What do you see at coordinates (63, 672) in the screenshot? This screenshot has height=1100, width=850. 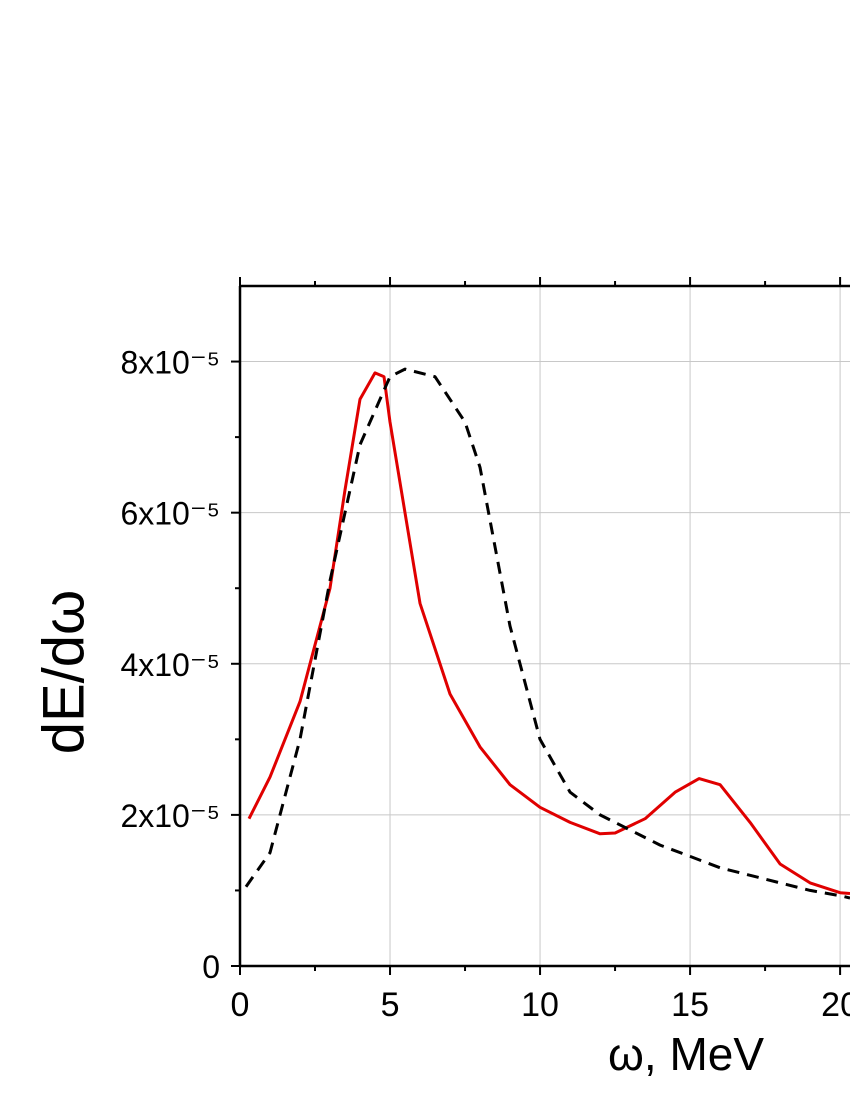 I see `y-axis-title: dE/dω` at bounding box center [63, 672].